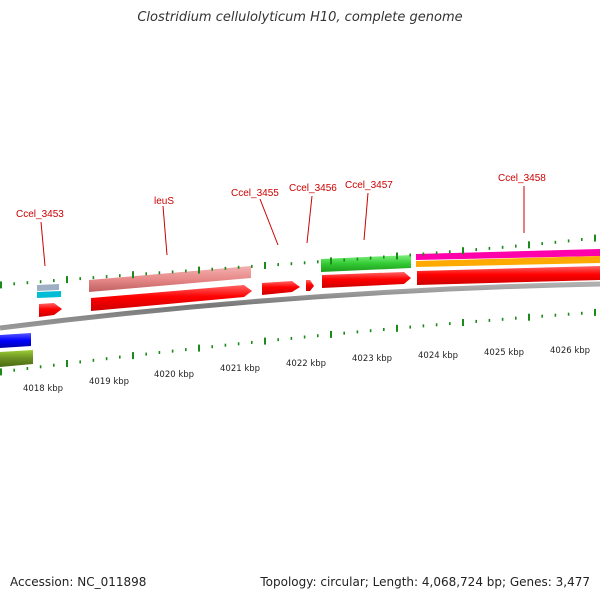 The image size is (600, 600). Describe the element at coordinates (40, 214) in the screenshot. I see `label-ccel-3453: Ccel_3453` at that location.